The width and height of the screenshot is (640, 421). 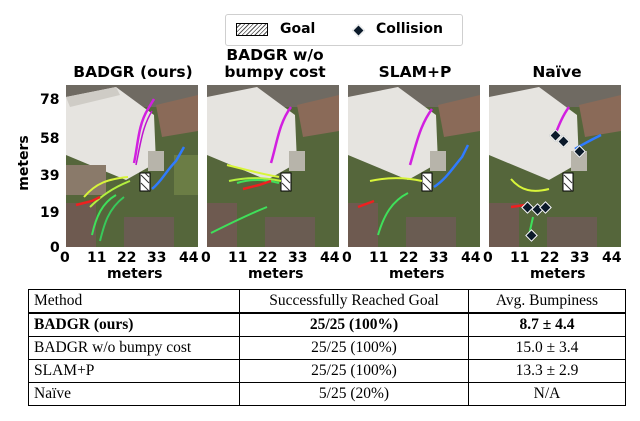 What do you see at coordinates (354, 394) in the screenshot?
I see `row-goal: 5/25 (20%)` at bounding box center [354, 394].